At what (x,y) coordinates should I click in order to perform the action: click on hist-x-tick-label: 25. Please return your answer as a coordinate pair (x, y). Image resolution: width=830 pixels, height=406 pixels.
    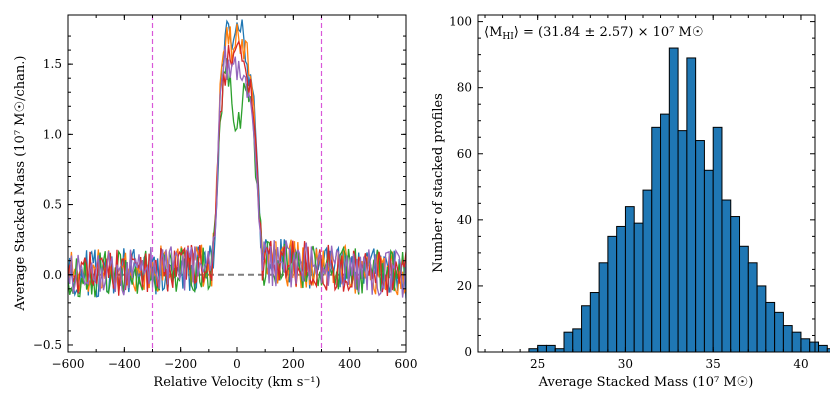
    Looking at the image, I should click on (537, 364).